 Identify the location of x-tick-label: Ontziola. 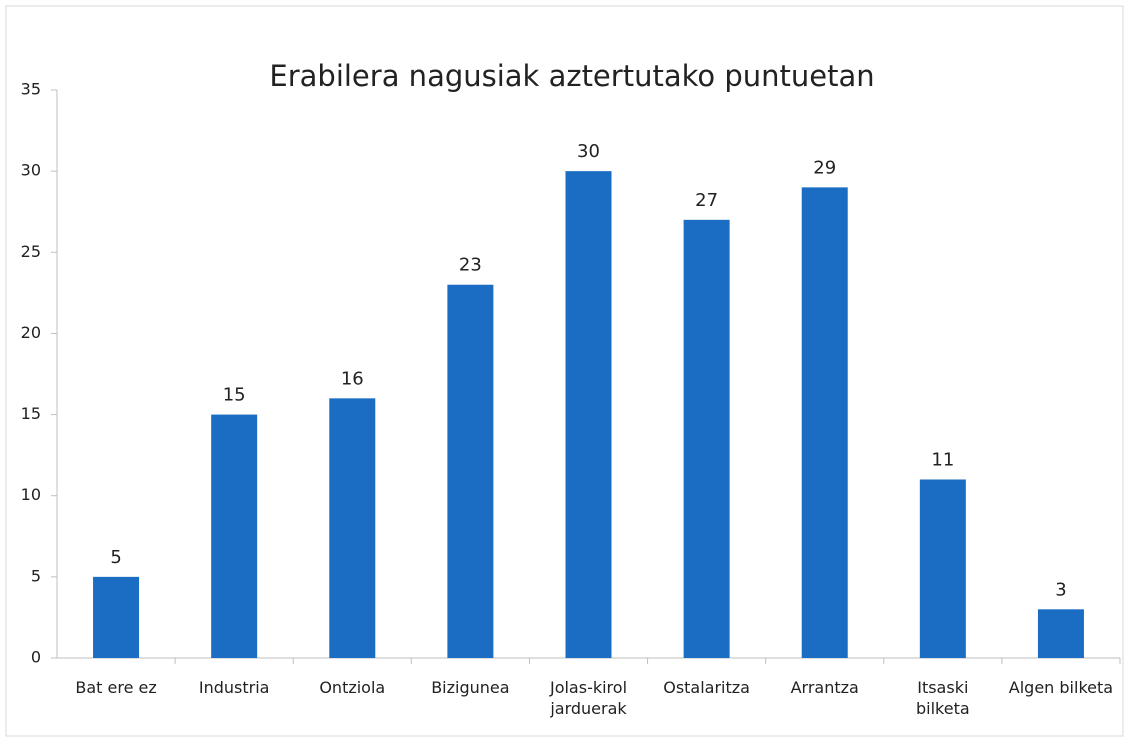
(352, 687).